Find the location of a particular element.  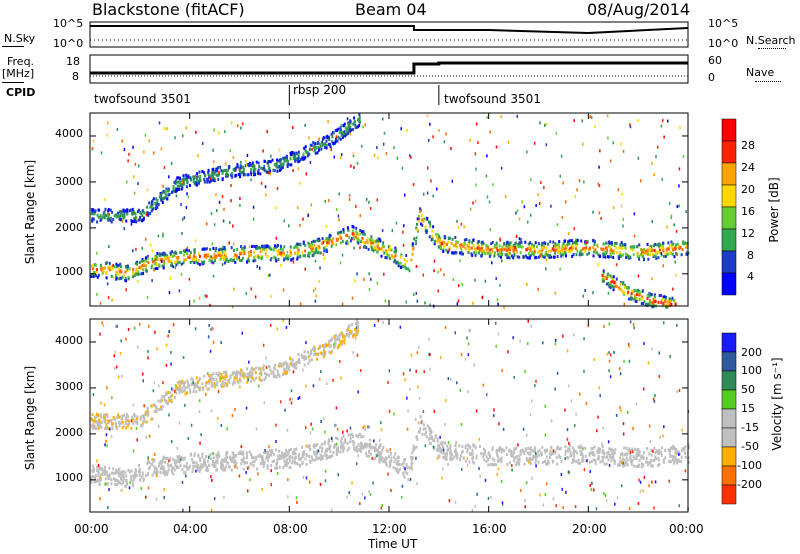

nsky-tick-bottom: 10^0 is located at coordinates (68, 43).